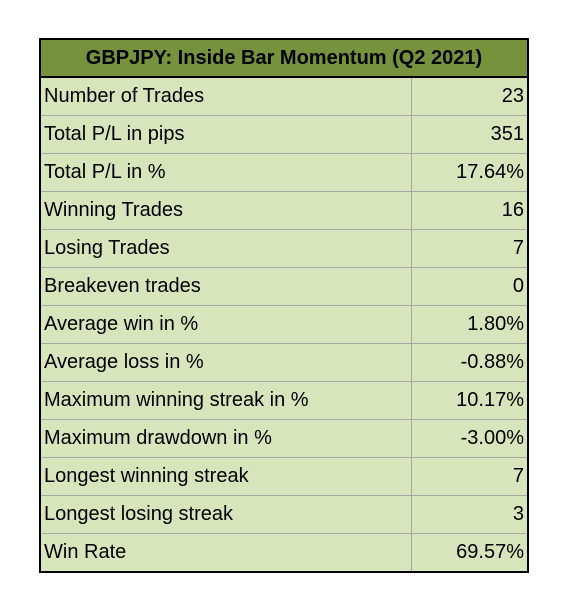 The height and width of the screenshot is (609, 567). Describe the element at coordinates (225, 210) in the screenshot. I see `row-label-winning-trades: Winning Trades` at that location.